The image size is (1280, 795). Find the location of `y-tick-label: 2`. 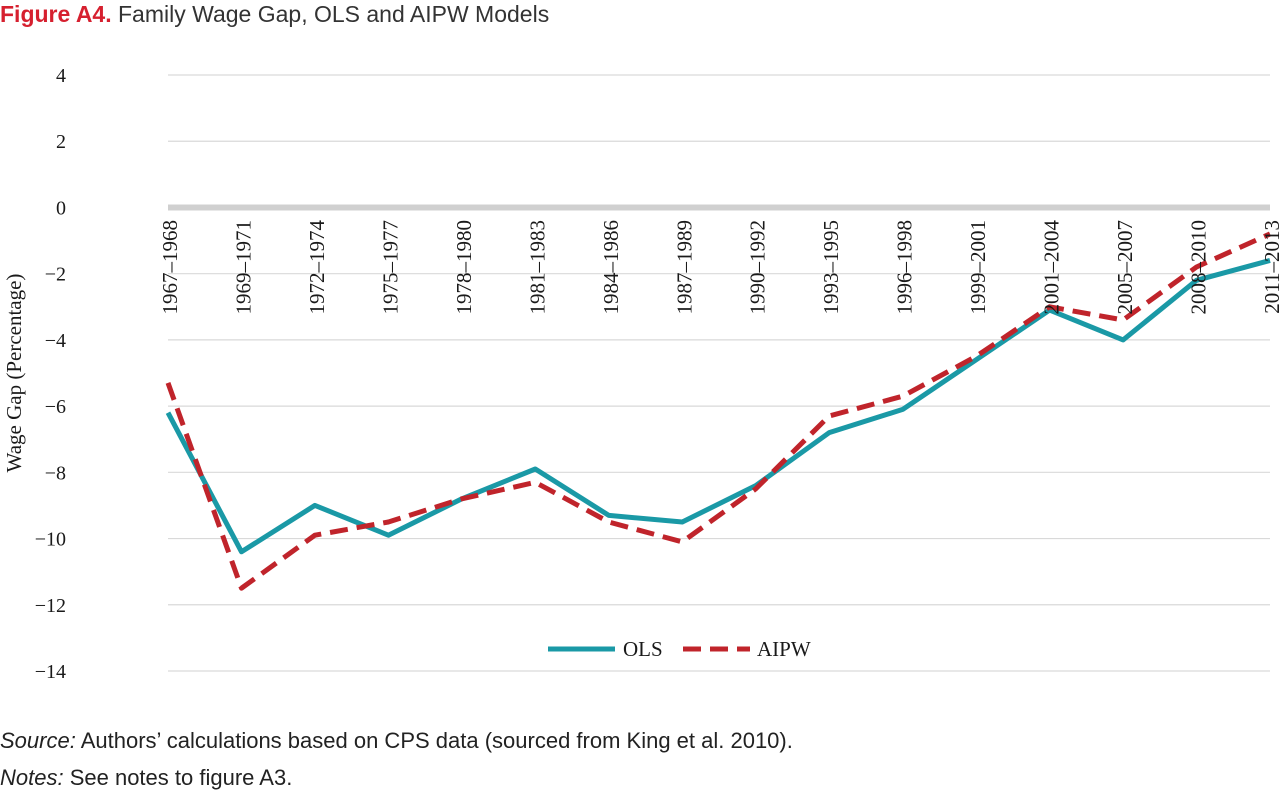

y-tick-label: 2 is located at coordinates (61, 142).